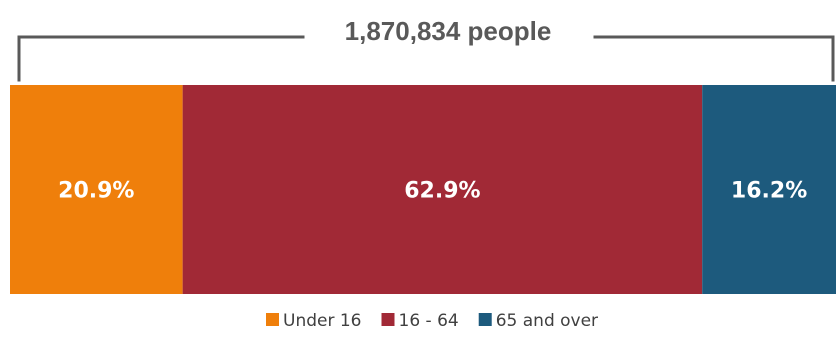 The image size is (840, 347). I want to click on bracket-left-line, so click(161, 58).